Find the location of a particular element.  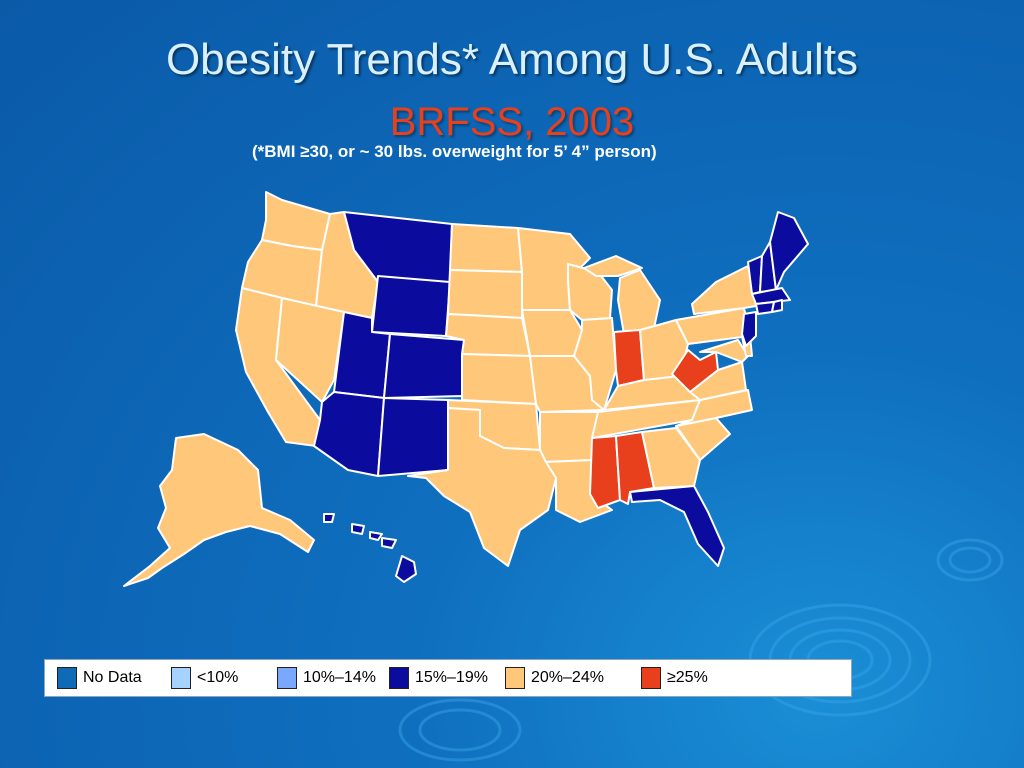

state-arkansas is located at coordinates (569, 437).